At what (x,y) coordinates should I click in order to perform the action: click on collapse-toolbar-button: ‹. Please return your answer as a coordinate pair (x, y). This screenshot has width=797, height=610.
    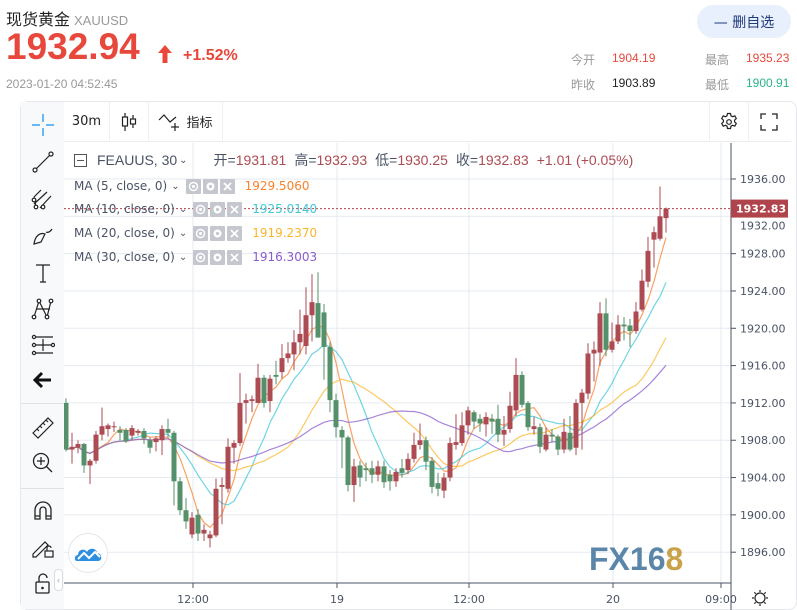
    Looking at the image, I should click on (58, 580).